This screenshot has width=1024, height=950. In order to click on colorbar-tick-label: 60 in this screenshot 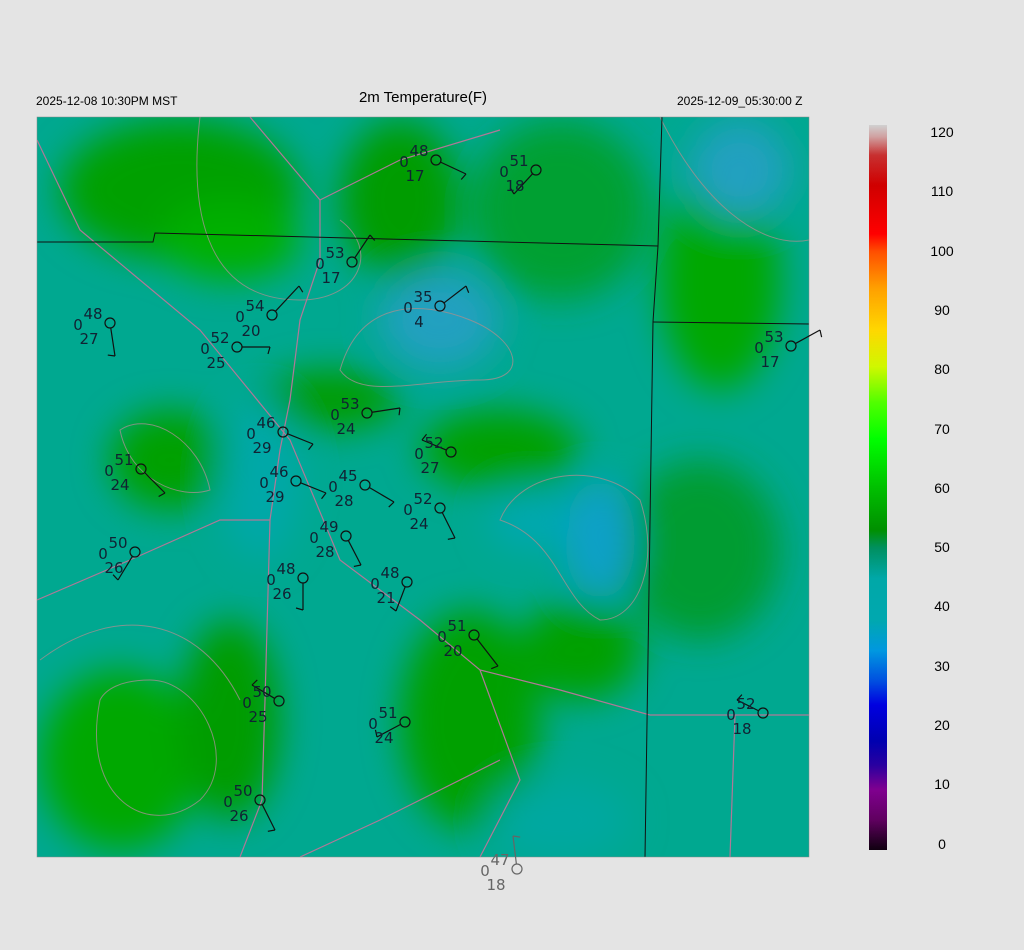, I will do `click(942, 487)`.